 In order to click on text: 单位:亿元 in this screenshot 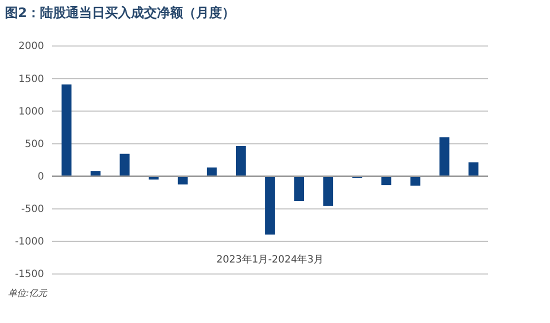, I will do `click(28, 293)`.